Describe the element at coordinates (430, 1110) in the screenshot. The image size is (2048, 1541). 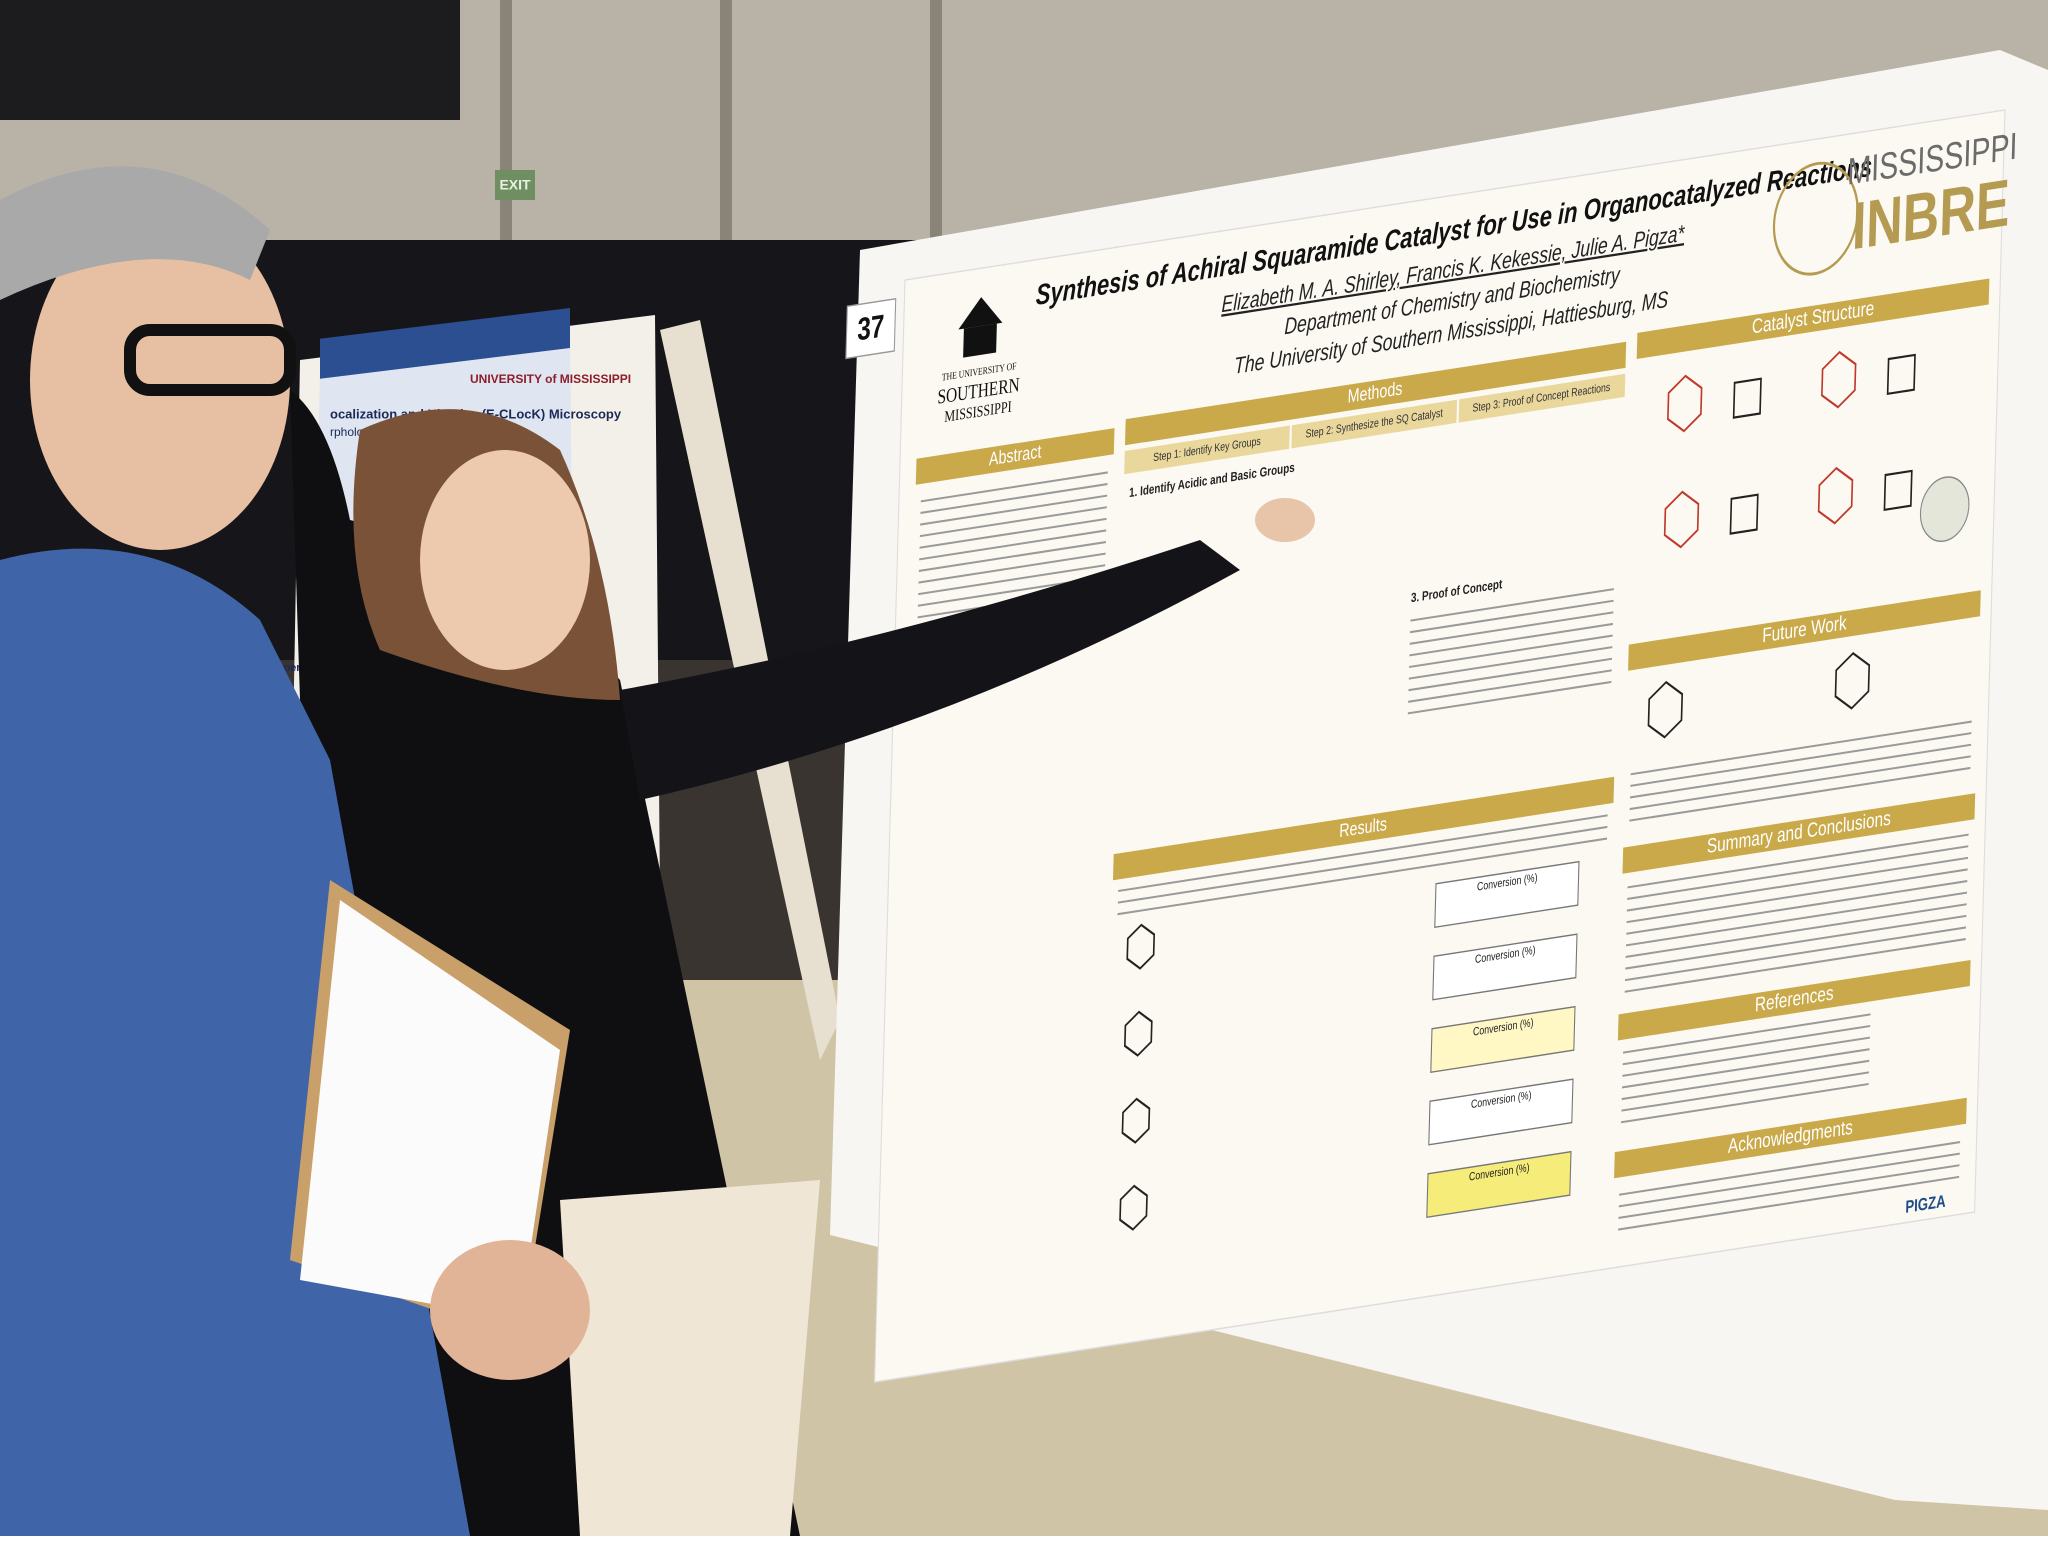
I see `judging-form` at that location.